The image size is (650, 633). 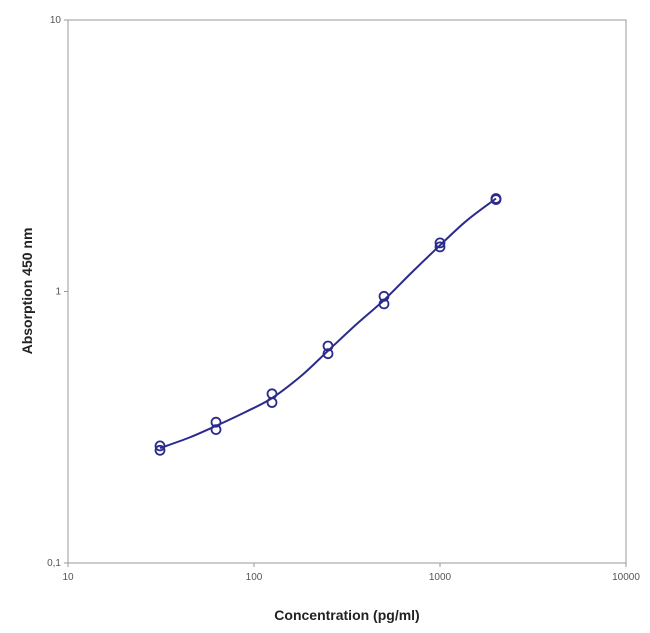 What do you see at coordinates (254, 577) in the screenshot?
I see `x-tick-label: 100` at bounding box center [254, 577].